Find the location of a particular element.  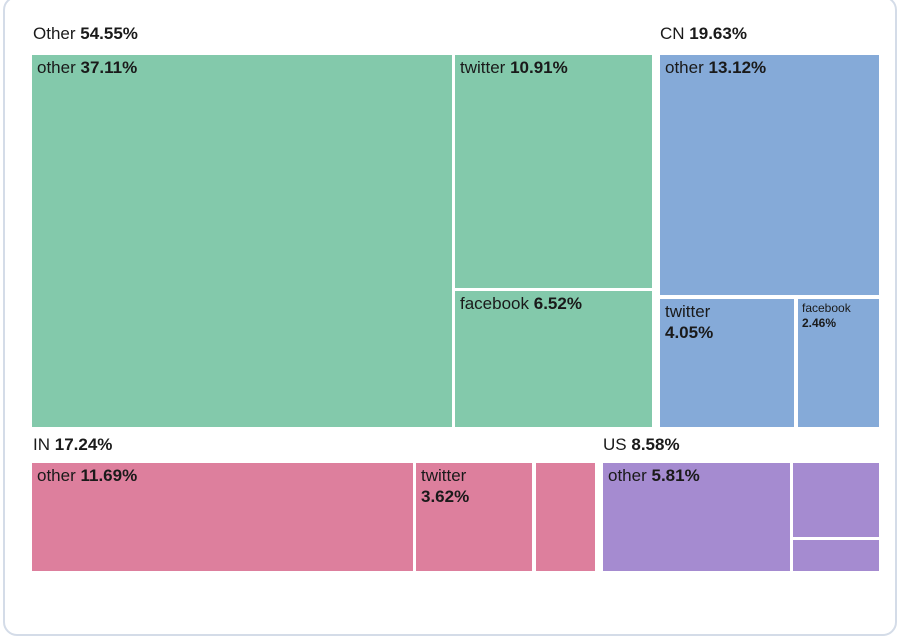

group-label: Other is located at coordinates (54, 33).